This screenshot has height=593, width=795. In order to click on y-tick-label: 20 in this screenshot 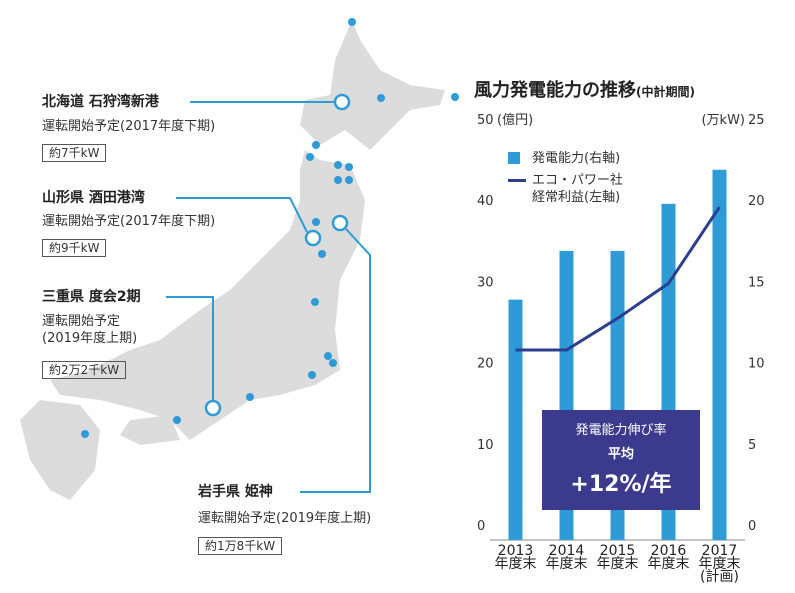, I will do `click(485, 364)`.